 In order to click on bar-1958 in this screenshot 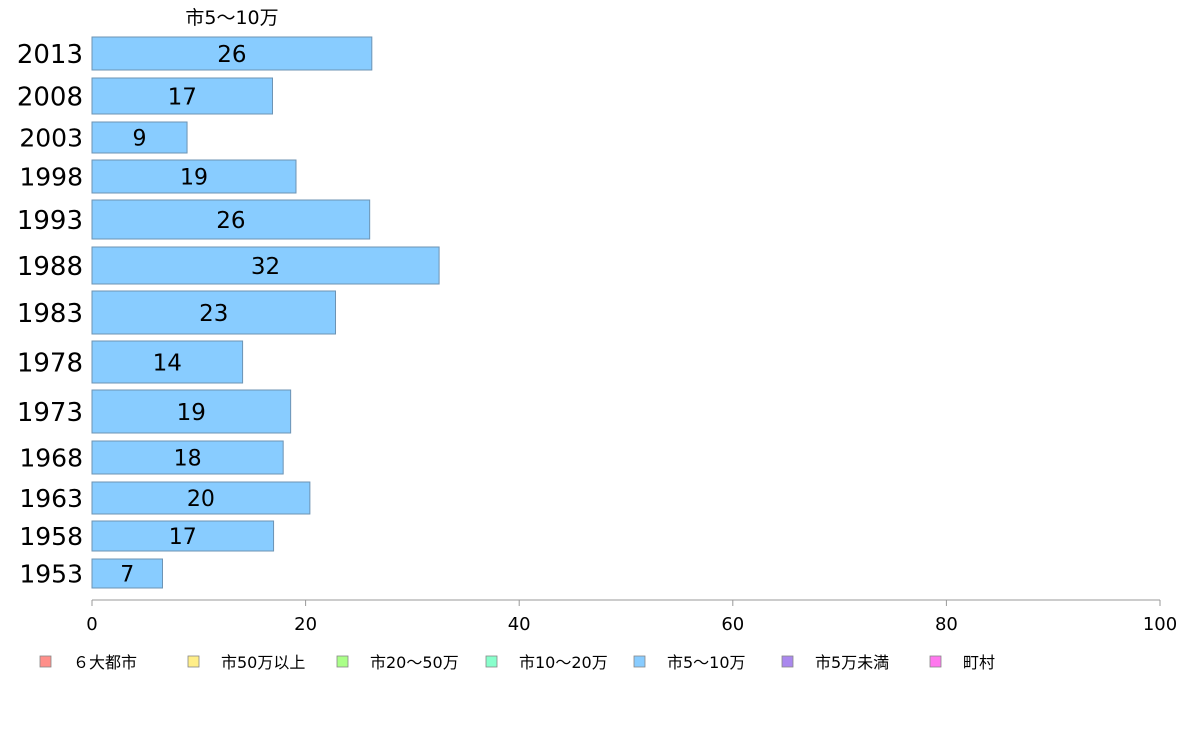, I will do `click(183, 536)`.